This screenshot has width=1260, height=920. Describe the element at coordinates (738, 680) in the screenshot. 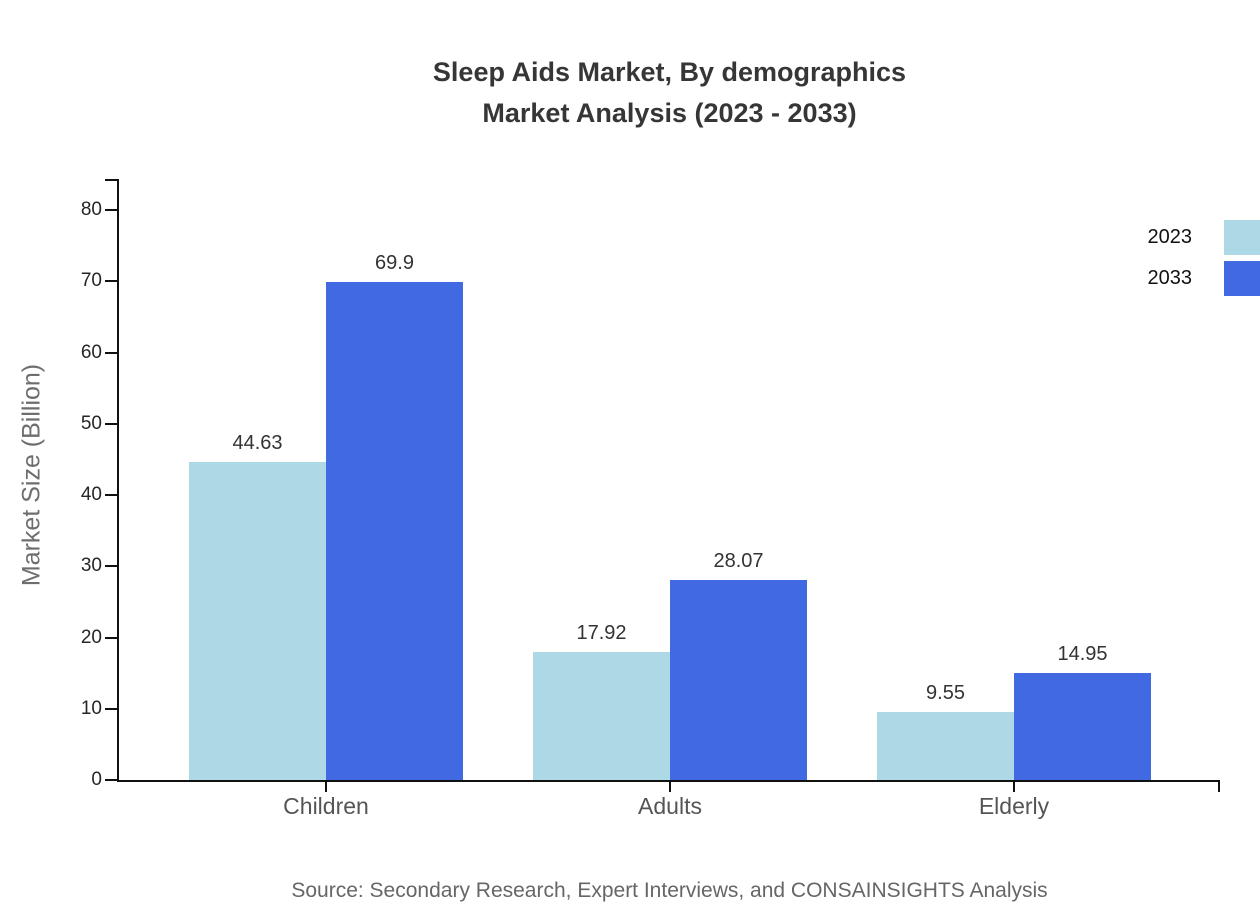

I see `bar-2033-adults` at that location.